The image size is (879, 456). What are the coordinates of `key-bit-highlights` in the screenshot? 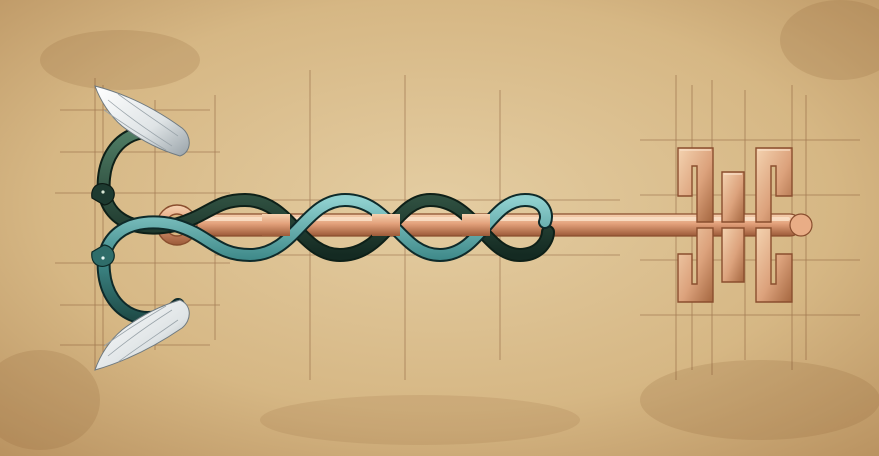 It's located at (735, 162).